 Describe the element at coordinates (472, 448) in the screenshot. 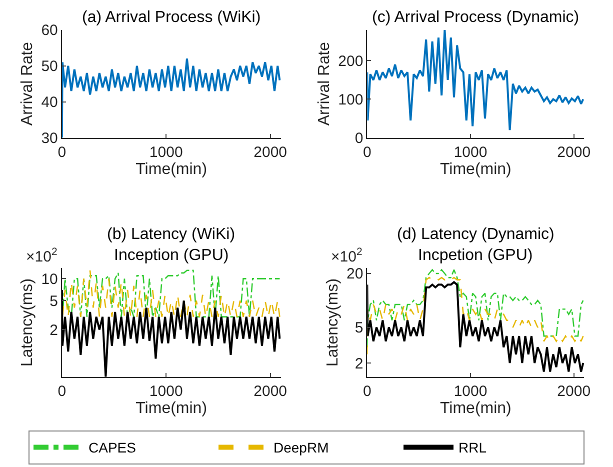

I see `legend-label: RRL` at that location.